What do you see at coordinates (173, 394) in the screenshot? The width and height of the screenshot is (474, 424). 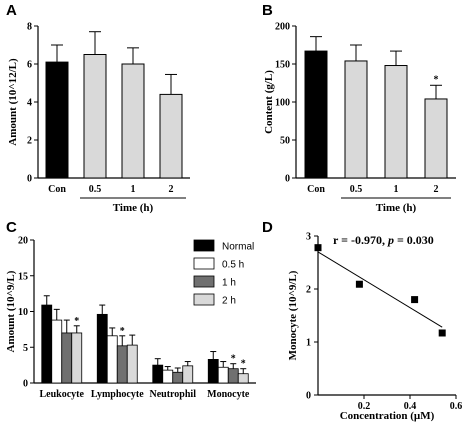 I see `x-tick-label: Neutrophil` at bounding box center [173, 394].